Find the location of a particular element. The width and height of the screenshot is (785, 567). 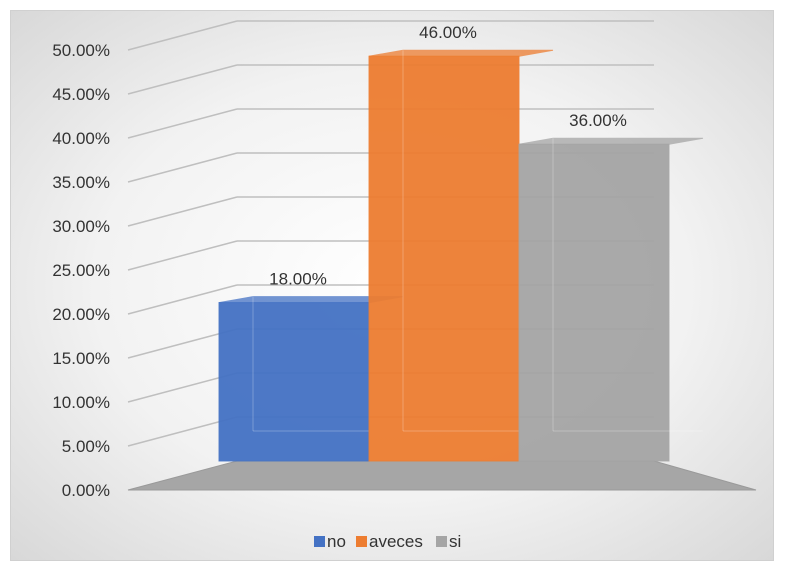

legend-item-no: no is located at coordinates (330, 541).